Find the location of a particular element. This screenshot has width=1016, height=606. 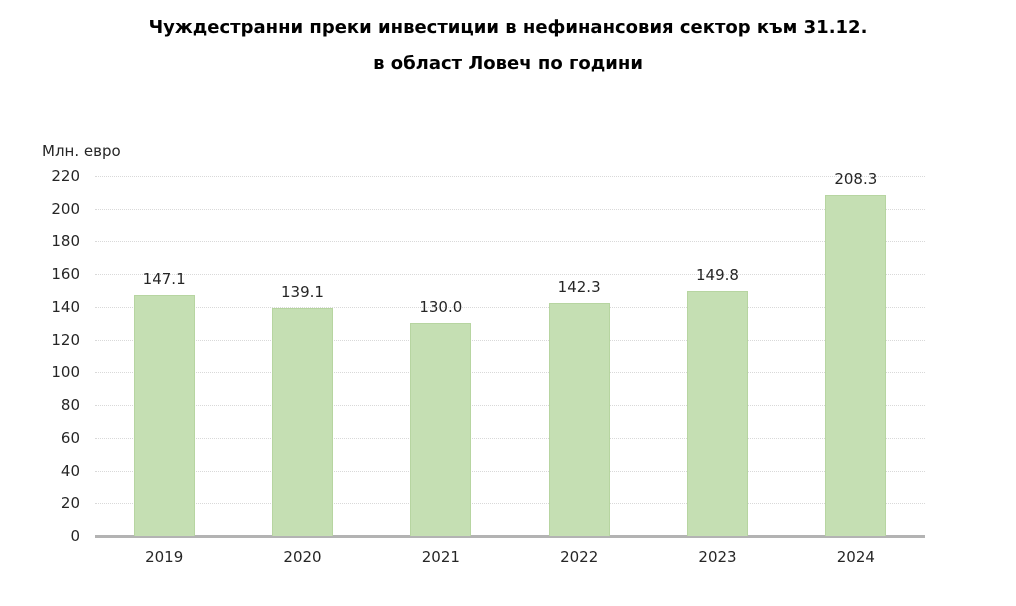

y-tick-label-160: 160 is located at coordinates (65, 274).